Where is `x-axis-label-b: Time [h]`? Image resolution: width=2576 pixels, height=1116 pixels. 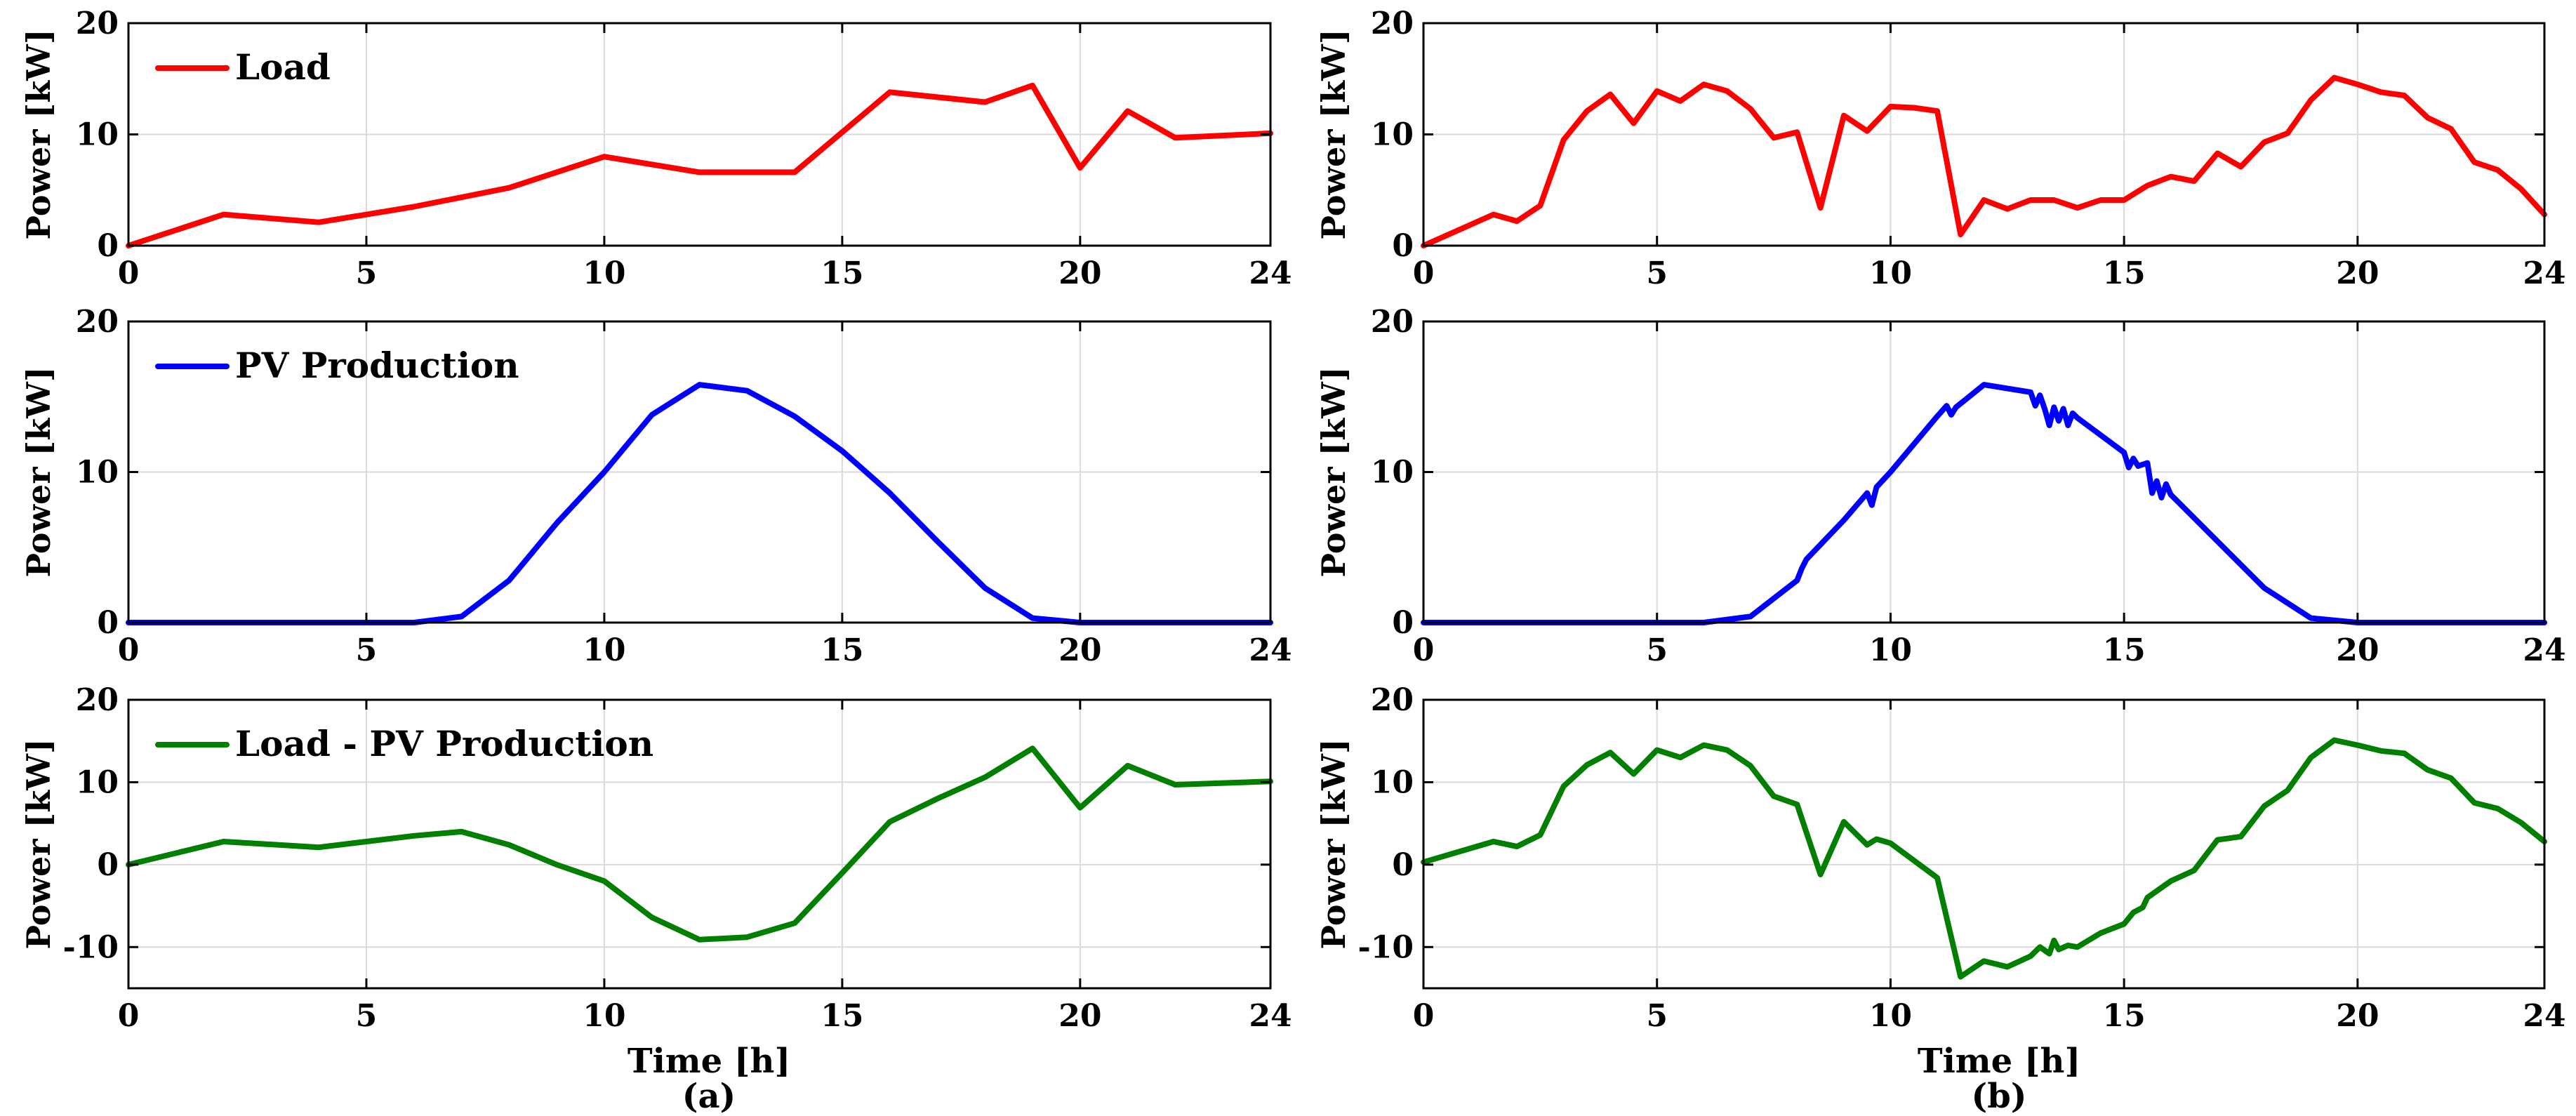
x-axis-label-b: Time [h] is located at coordinates (1999, 1061).